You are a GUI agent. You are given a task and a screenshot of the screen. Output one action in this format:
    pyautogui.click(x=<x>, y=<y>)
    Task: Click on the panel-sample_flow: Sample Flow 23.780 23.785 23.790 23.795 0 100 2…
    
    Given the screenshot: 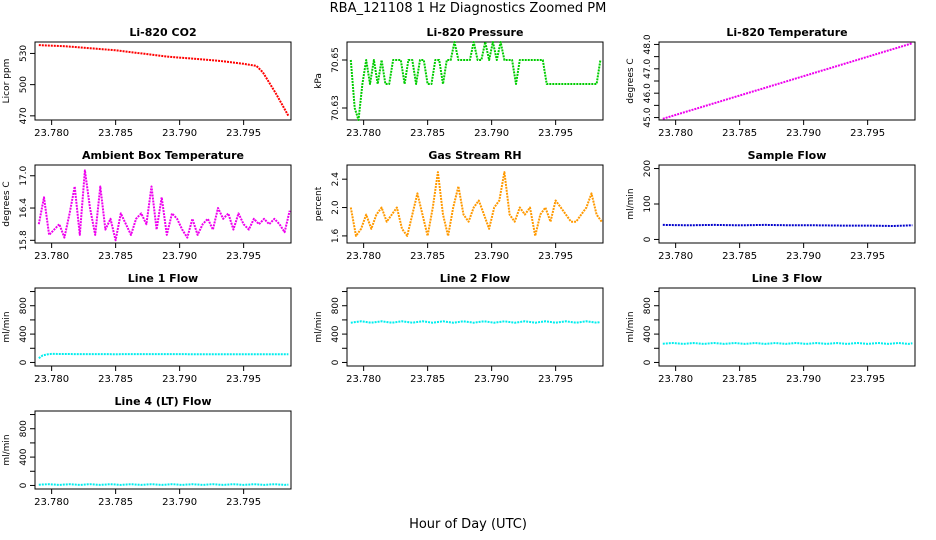 What is the action you would take?
    pyautogui.click(x=771, y=205)
    